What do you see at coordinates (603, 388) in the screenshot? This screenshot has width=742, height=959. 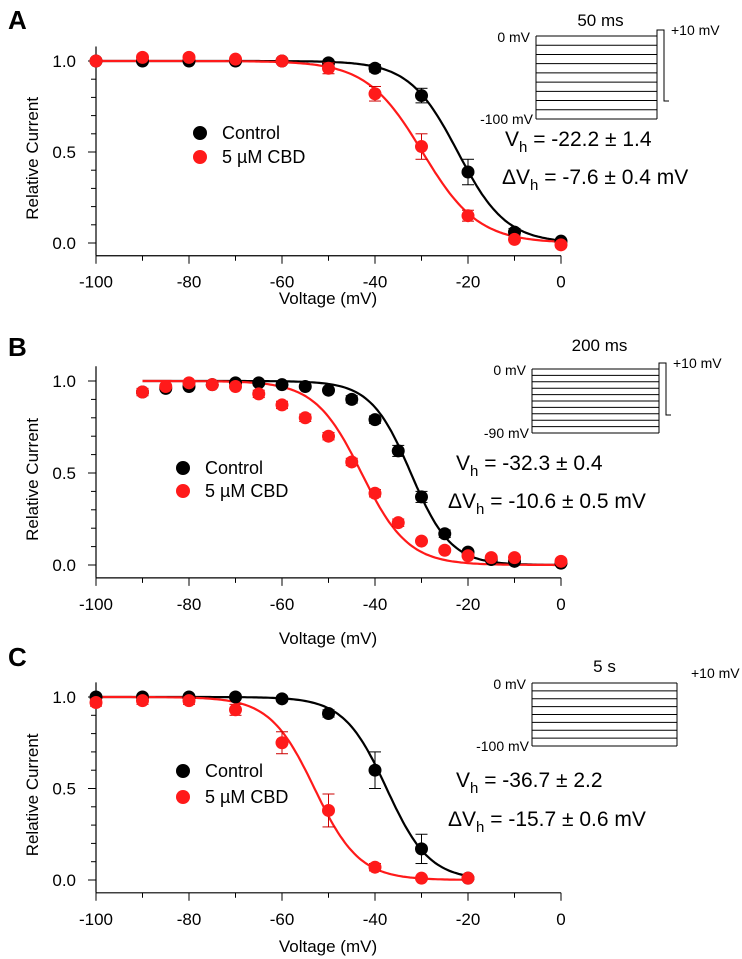 I see `voltage-protocol: 200 ms 0 mV -90 mV +10 mV` at bounding box center [603, 388].